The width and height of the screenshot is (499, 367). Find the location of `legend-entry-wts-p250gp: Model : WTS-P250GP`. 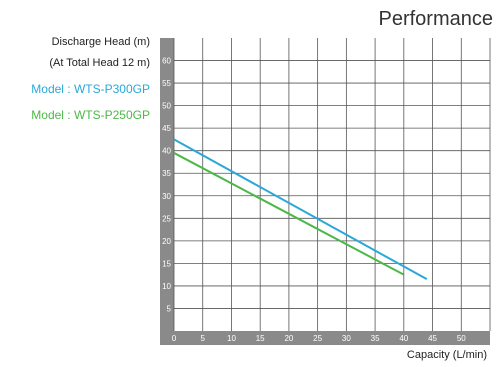

legend-entry-wts-p250gp: Model : WTS-P250GP is located at coordinates (90, 115).